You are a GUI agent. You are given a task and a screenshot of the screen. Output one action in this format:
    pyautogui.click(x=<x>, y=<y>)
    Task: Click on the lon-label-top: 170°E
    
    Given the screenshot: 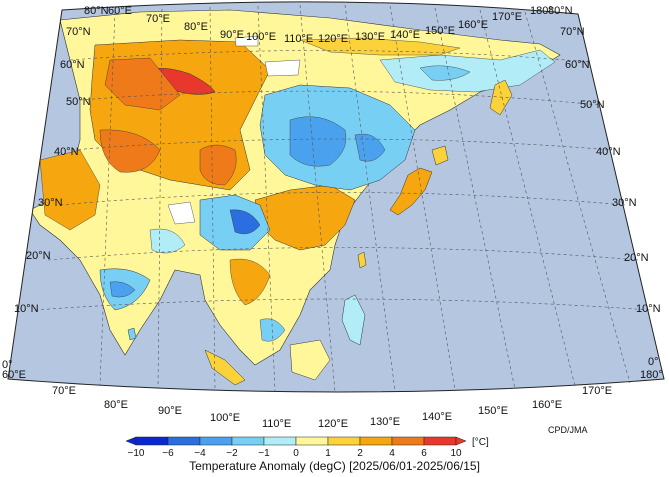 What is the action you would take?
    pyautogui.click(x=507, y=17)
    